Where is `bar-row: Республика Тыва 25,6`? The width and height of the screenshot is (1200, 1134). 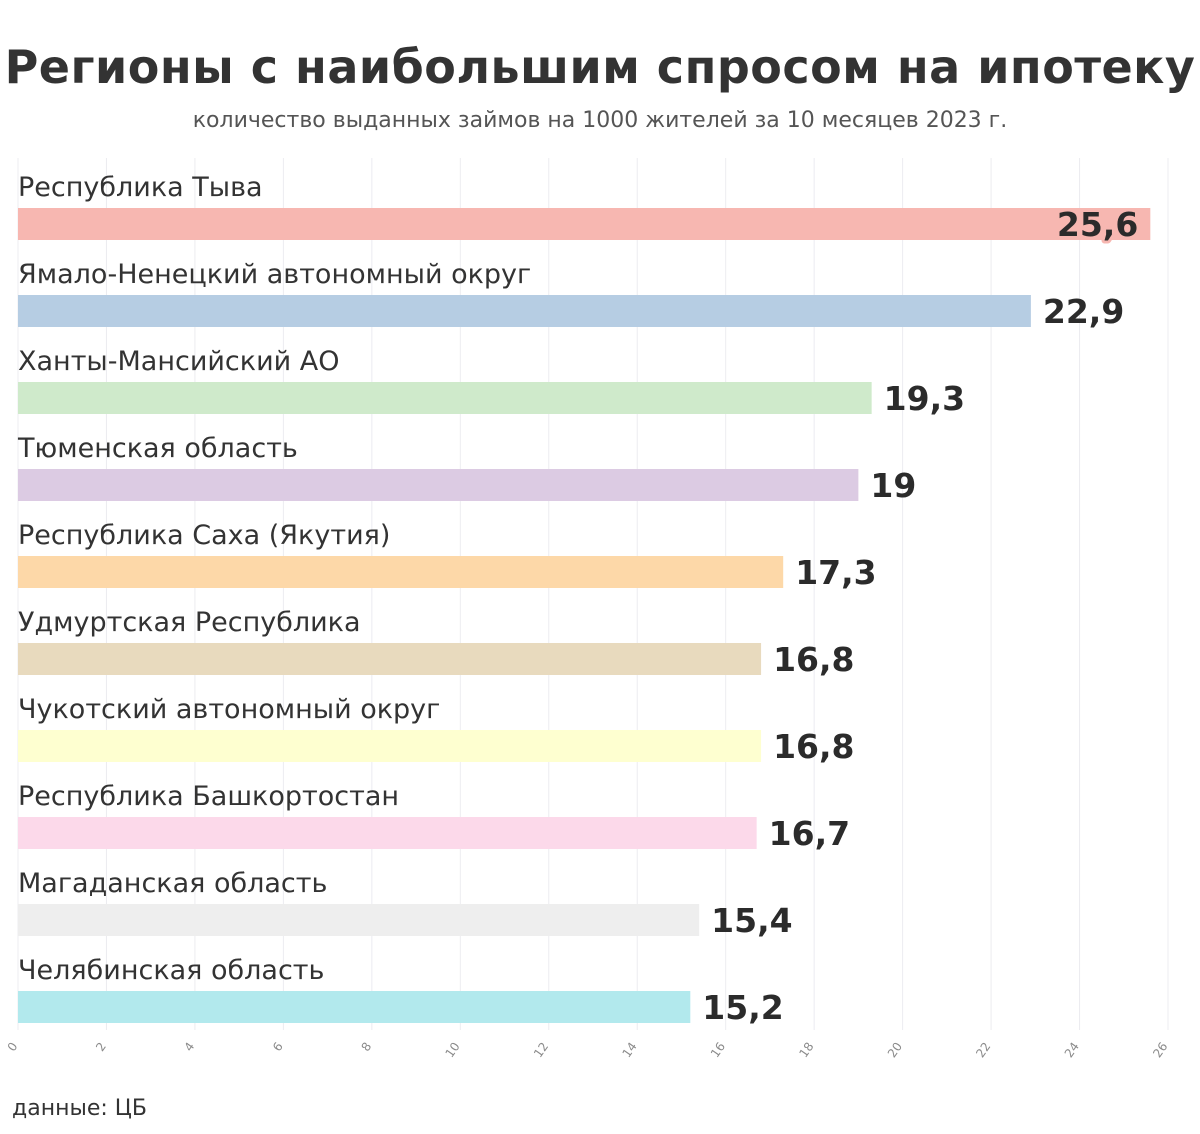 bar-row: Республика Тыва 25,6 is located at coordinates (584, 209).